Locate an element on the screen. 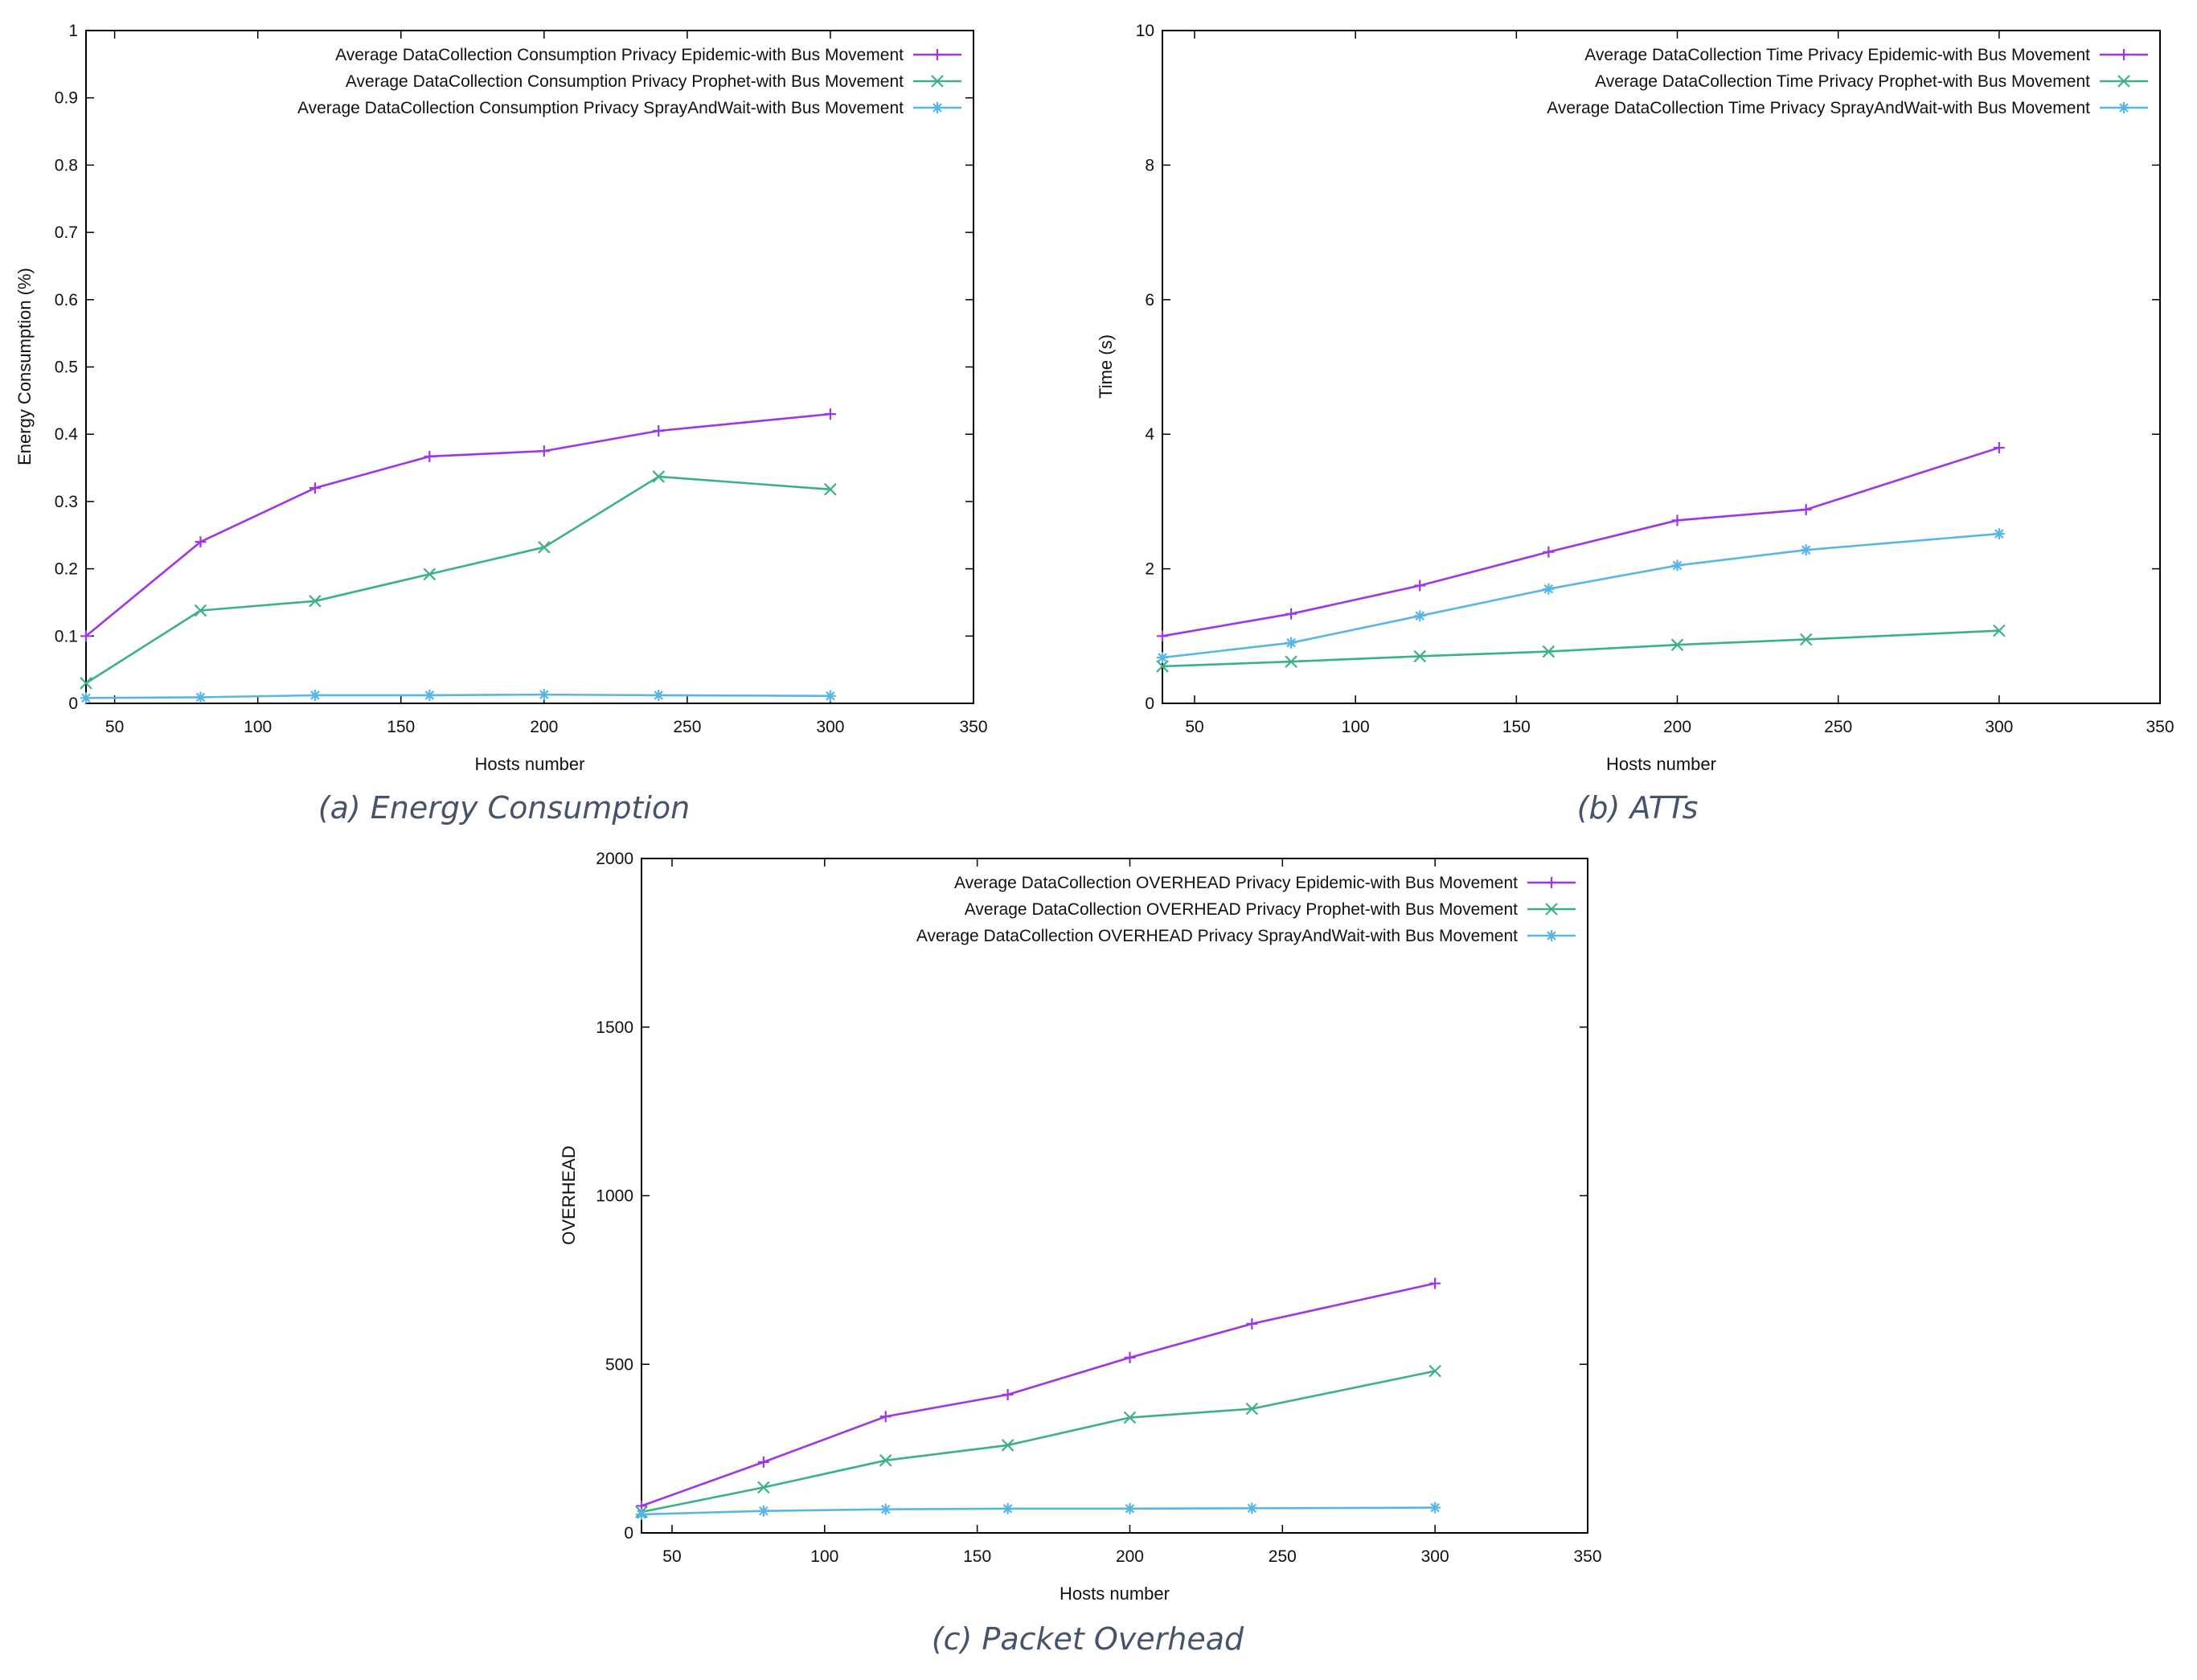 This screenshot has width=2197, height=1680. y-tick-label: 0.9 is located at coordinates (66, 98).